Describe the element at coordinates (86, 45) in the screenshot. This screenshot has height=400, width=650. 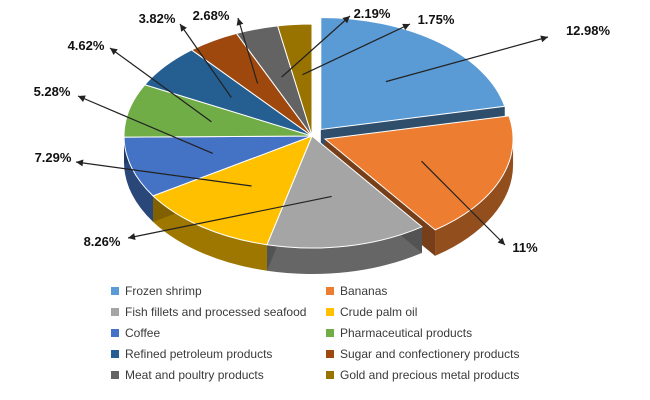
I see `percent-label: 4.62%` at that location.